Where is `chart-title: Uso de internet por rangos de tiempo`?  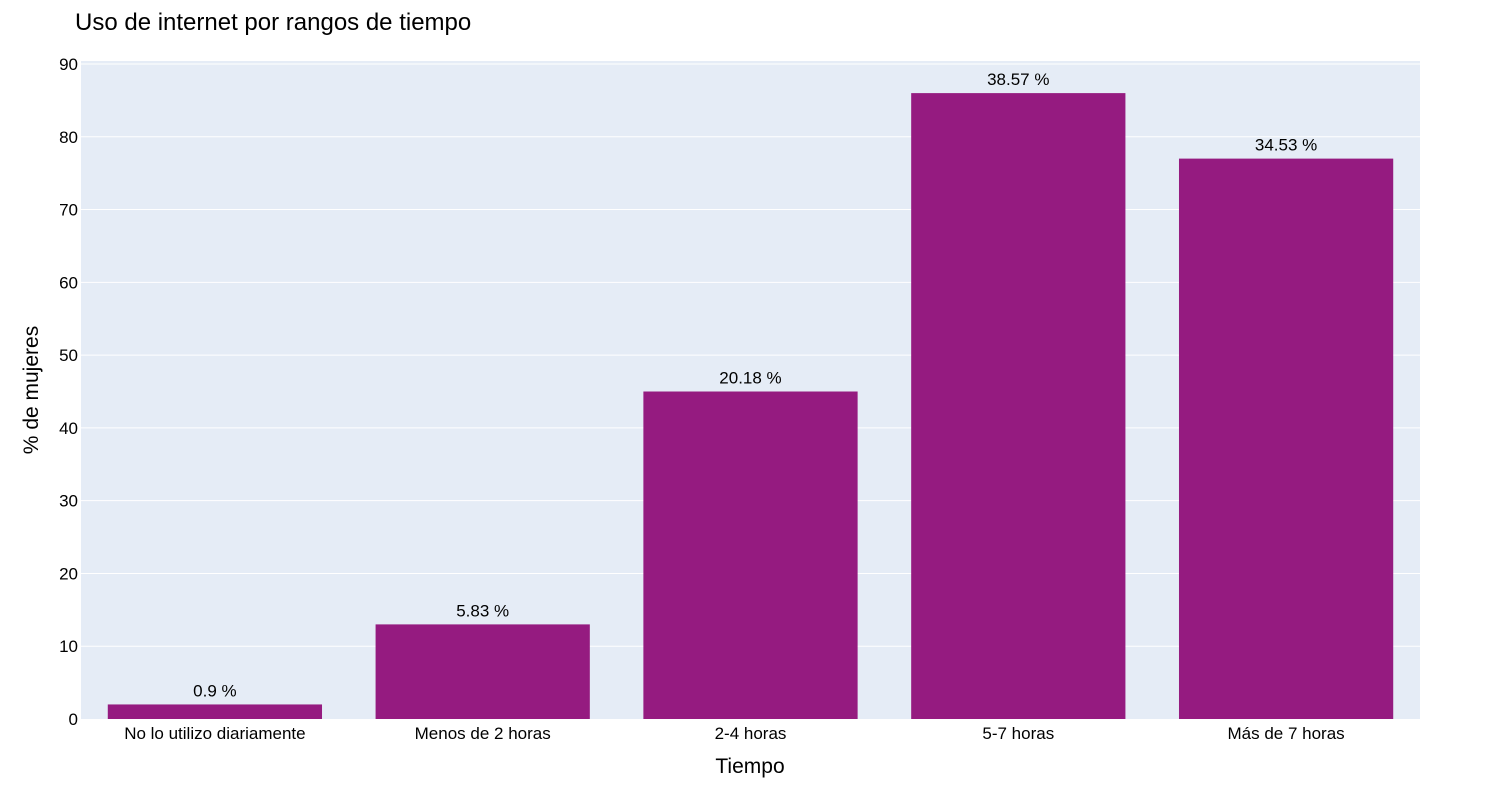 chart-title: Uso de internet por rangos de tiempo is located at coordinates (273, 22).